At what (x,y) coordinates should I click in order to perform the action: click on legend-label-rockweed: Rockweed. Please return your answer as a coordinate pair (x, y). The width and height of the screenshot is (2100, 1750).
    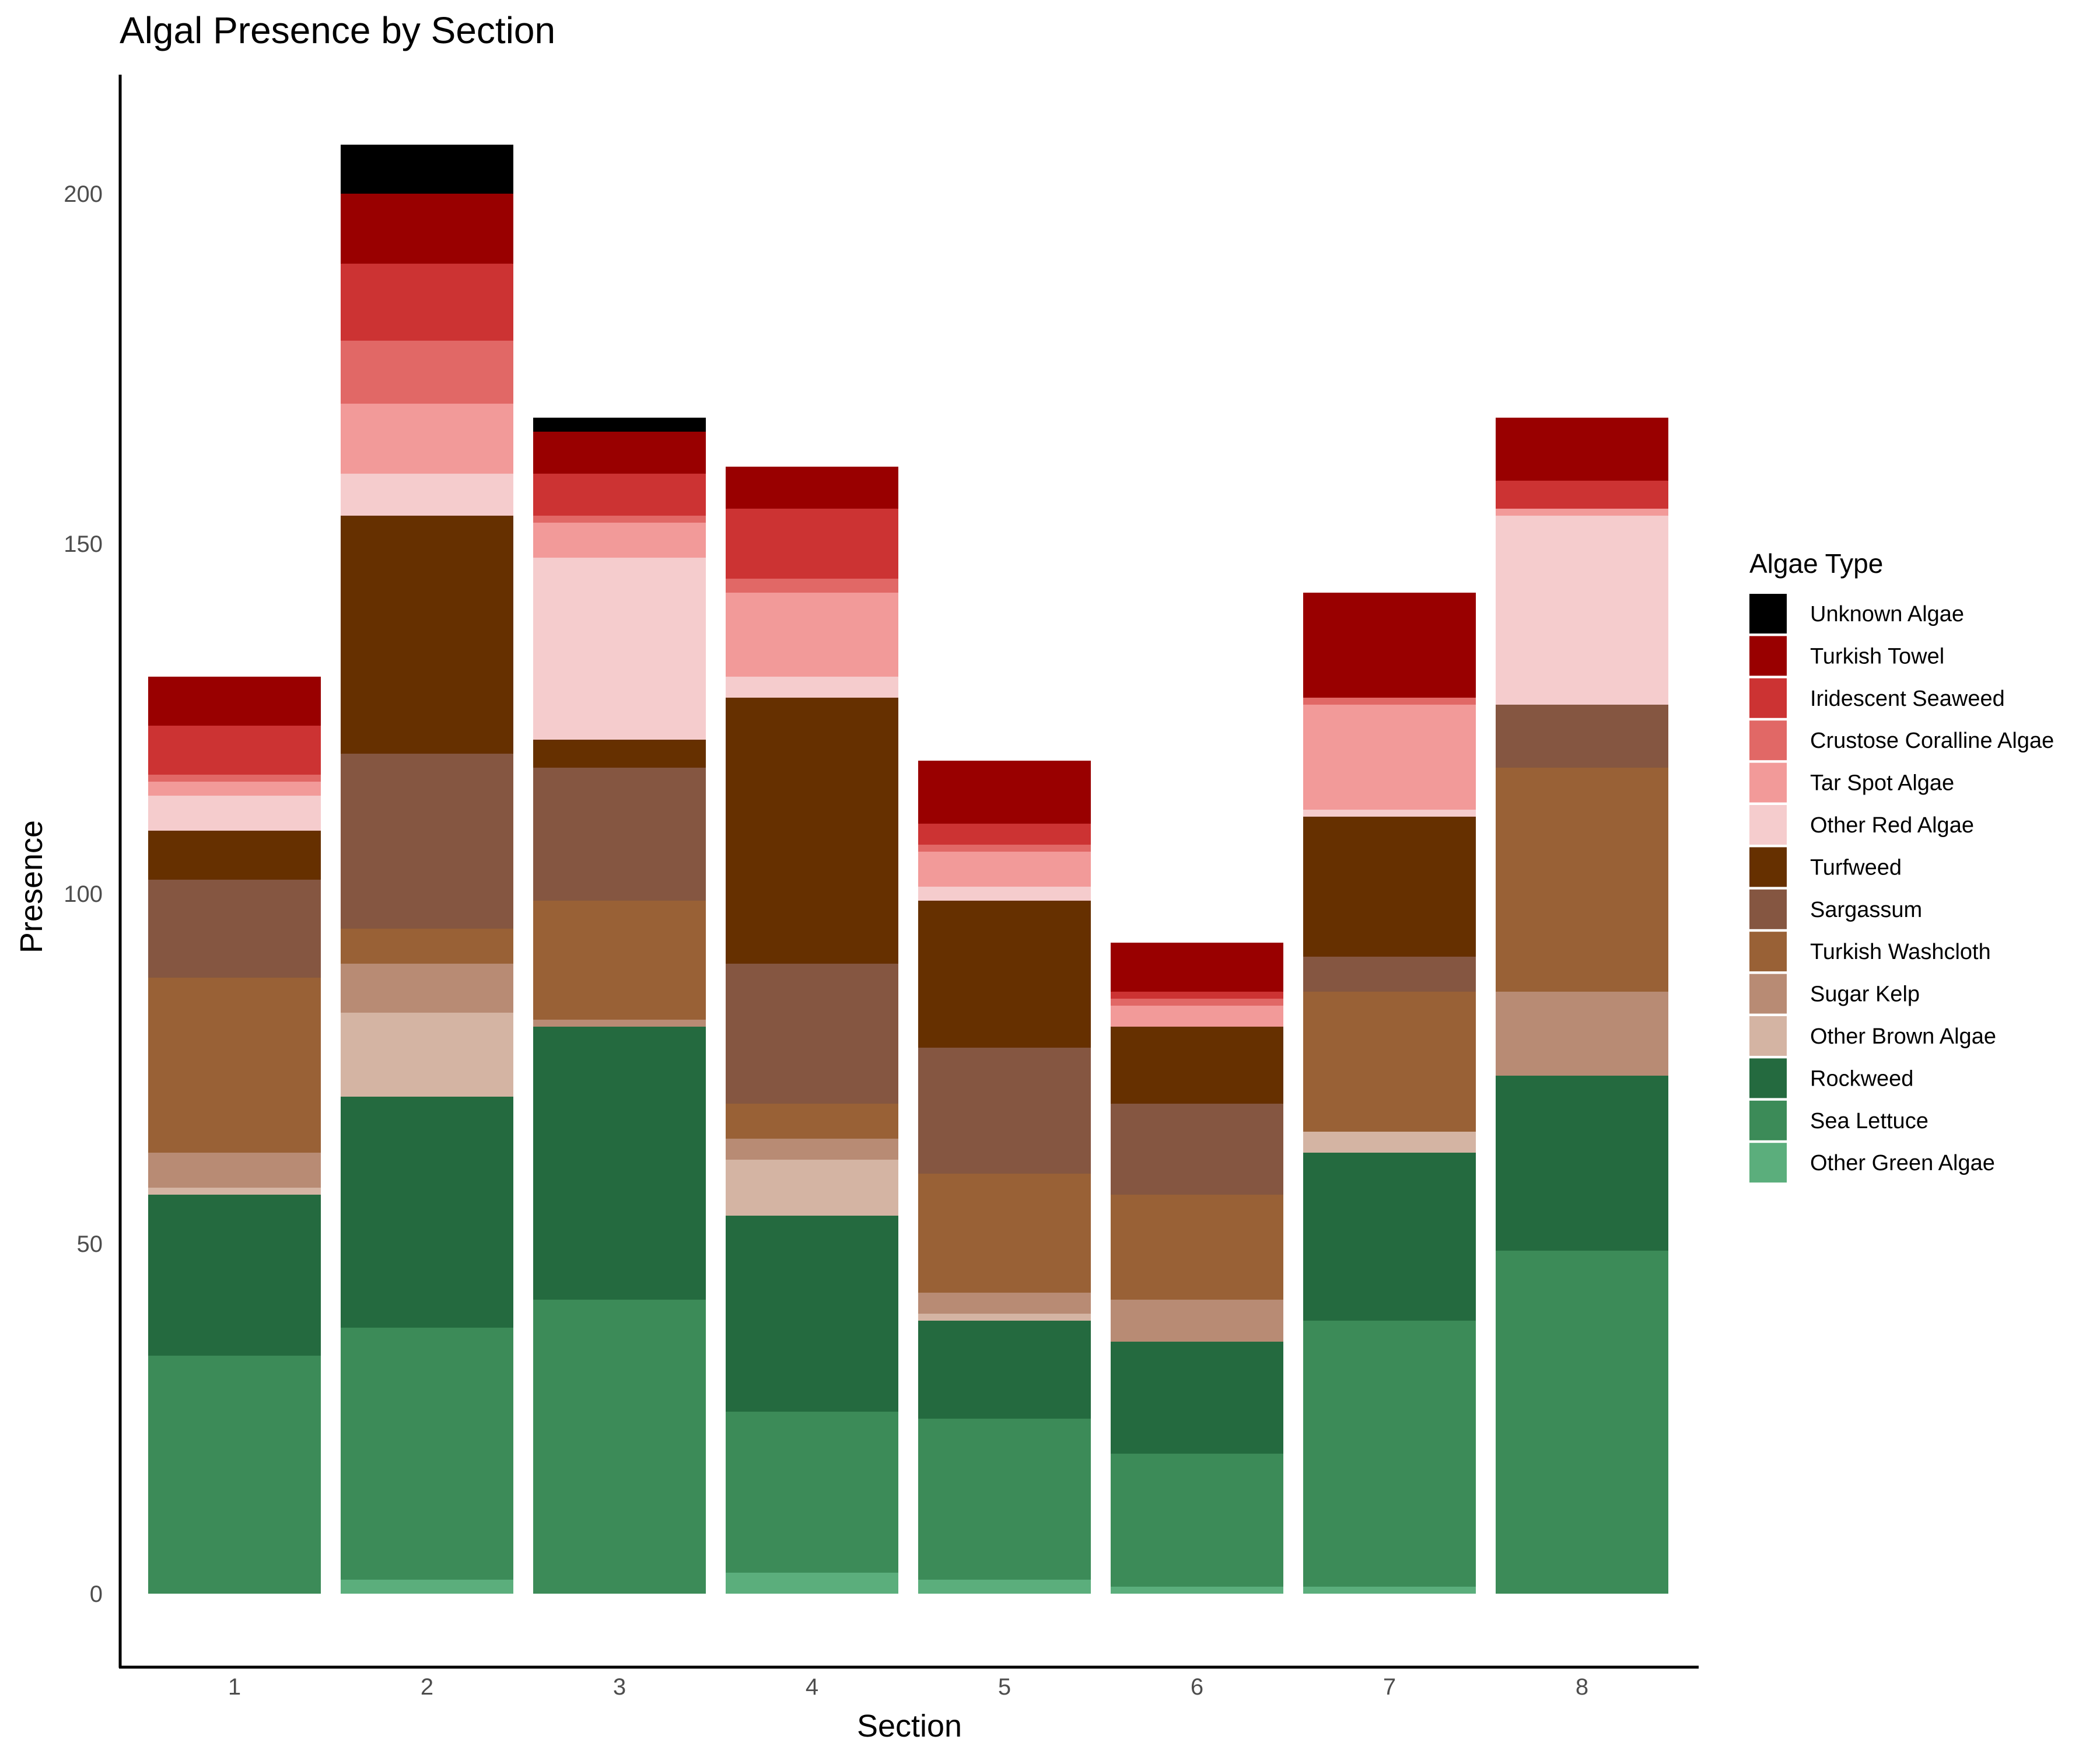
    Looking at the image, I should click on (1861, 1078).